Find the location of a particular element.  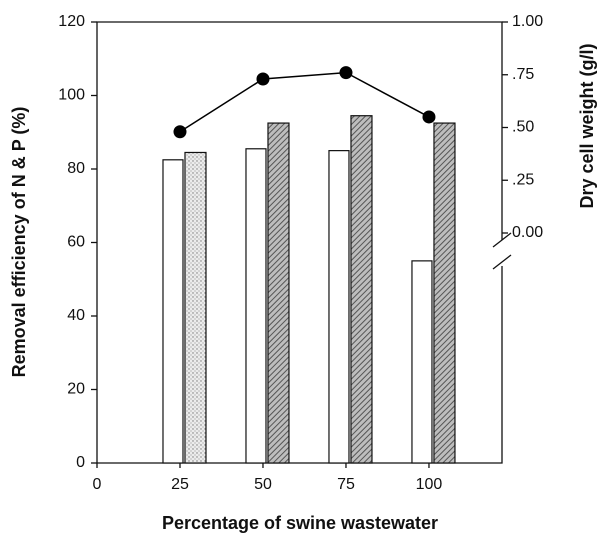

line is located at coordinates (304, 102).